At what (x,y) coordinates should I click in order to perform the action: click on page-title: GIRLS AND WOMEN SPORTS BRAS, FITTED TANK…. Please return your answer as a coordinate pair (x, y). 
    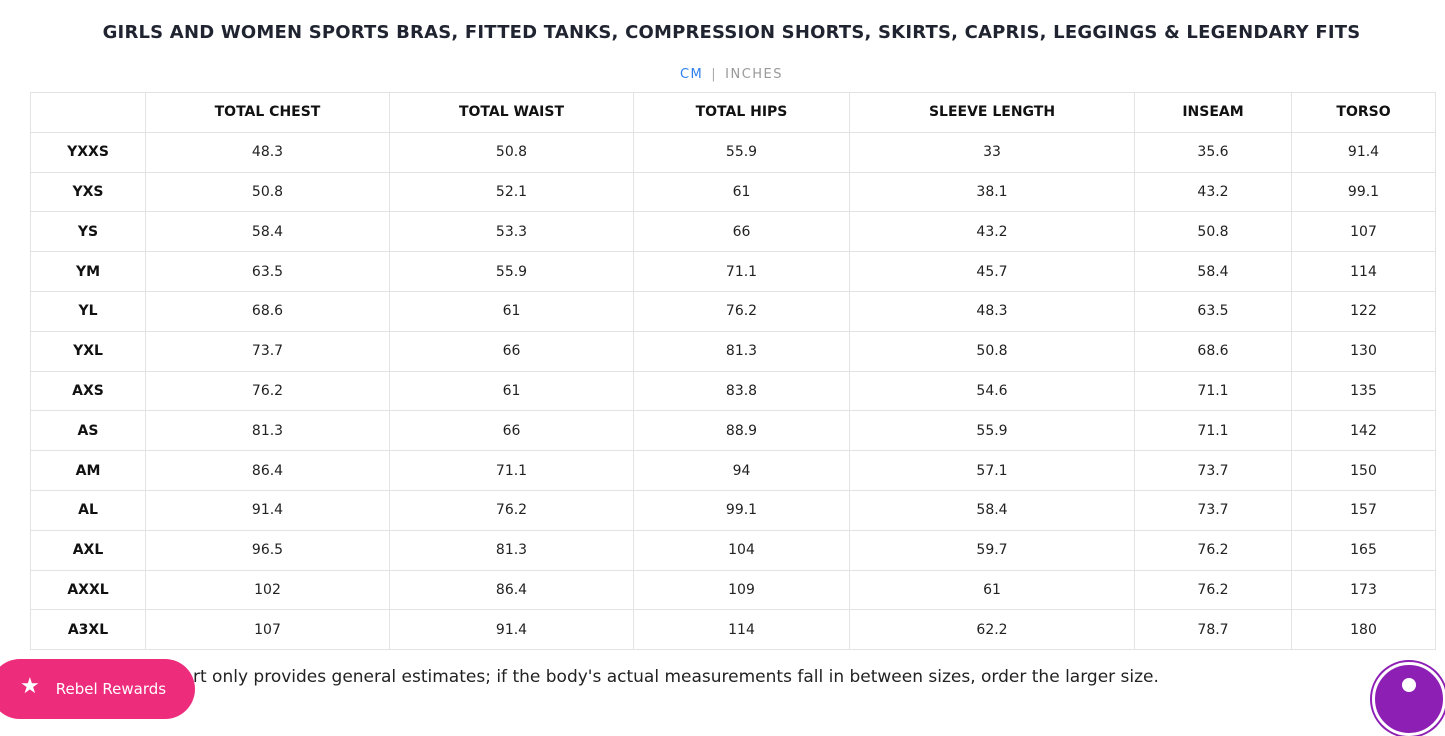
    Looking at the image, I should click on (731, 32).